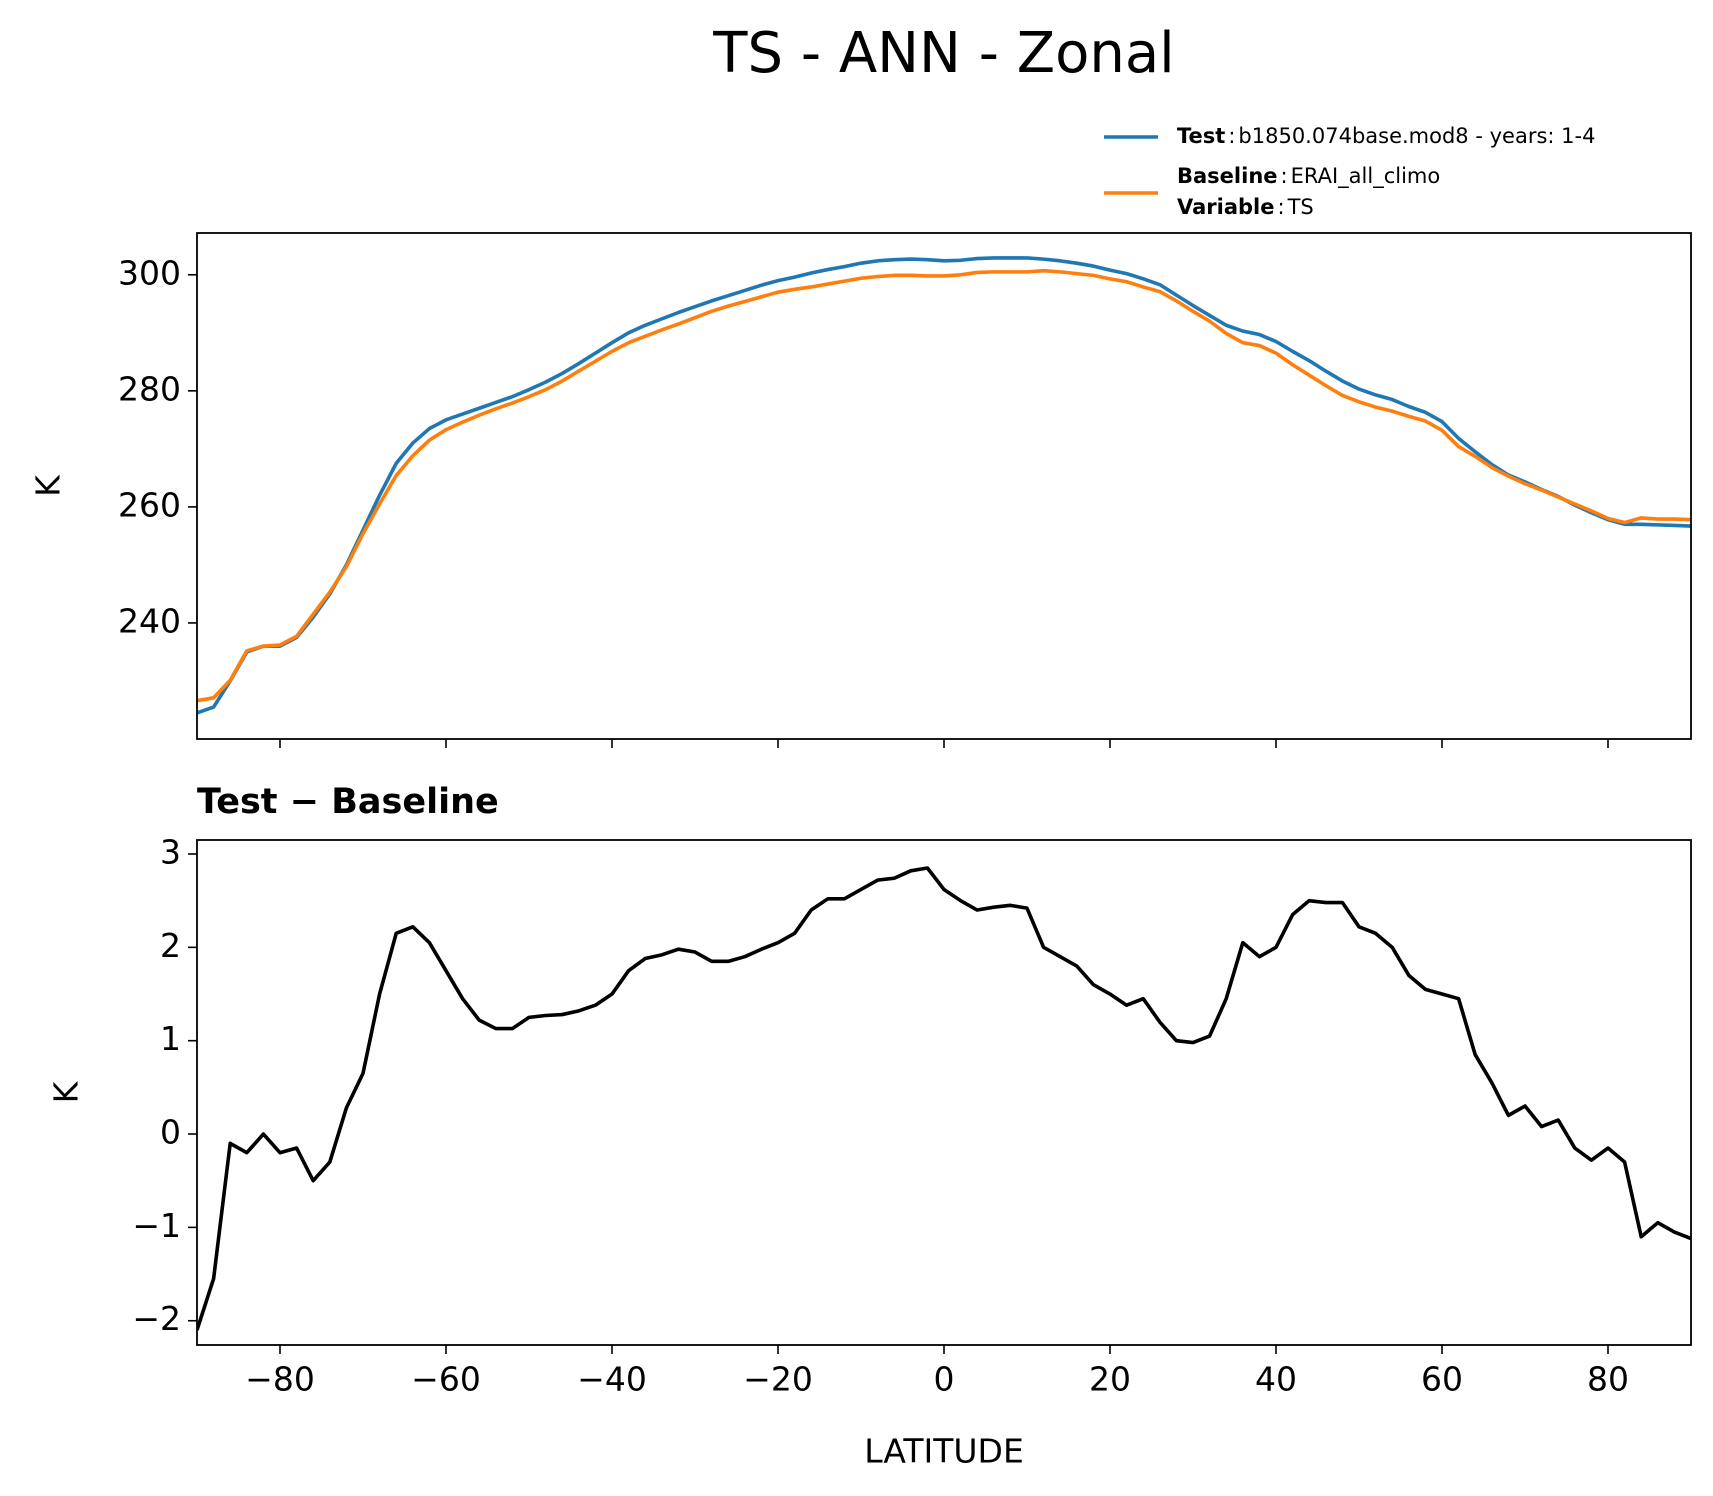 The width and height of the screenshot is (1713, 1496). What do you see at coordinates (280, 1379) in the screenshot?
I see `x-tick-label: −80` at bounding box center [280, 1379].